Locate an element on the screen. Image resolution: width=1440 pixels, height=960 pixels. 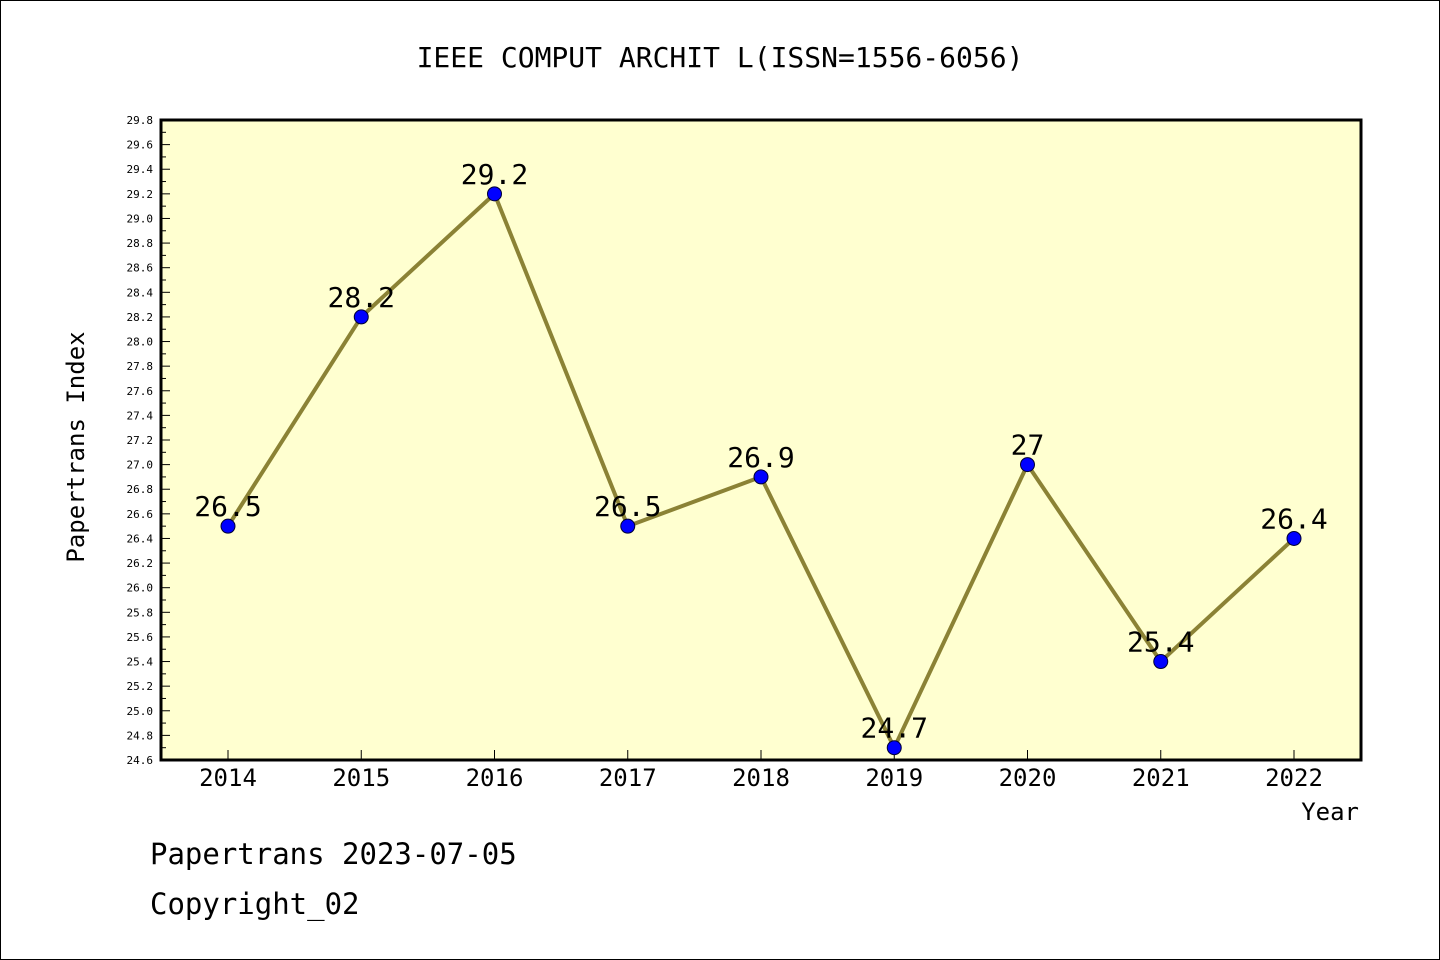
x-tick-label: 2019 is located at coordinates (894, 778).